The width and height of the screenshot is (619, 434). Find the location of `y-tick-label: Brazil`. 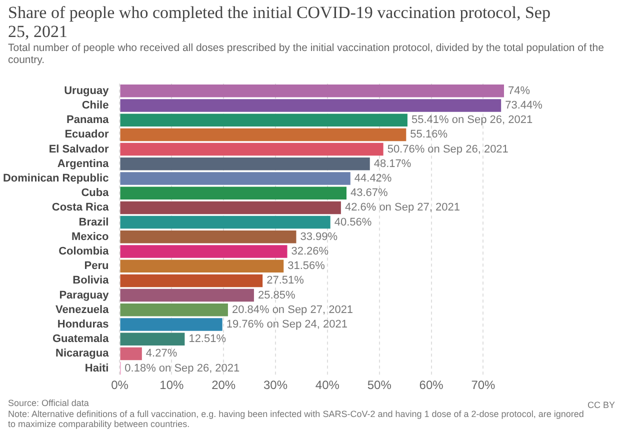

y-tick-label: Brazil is located at coordinates (93, 222).